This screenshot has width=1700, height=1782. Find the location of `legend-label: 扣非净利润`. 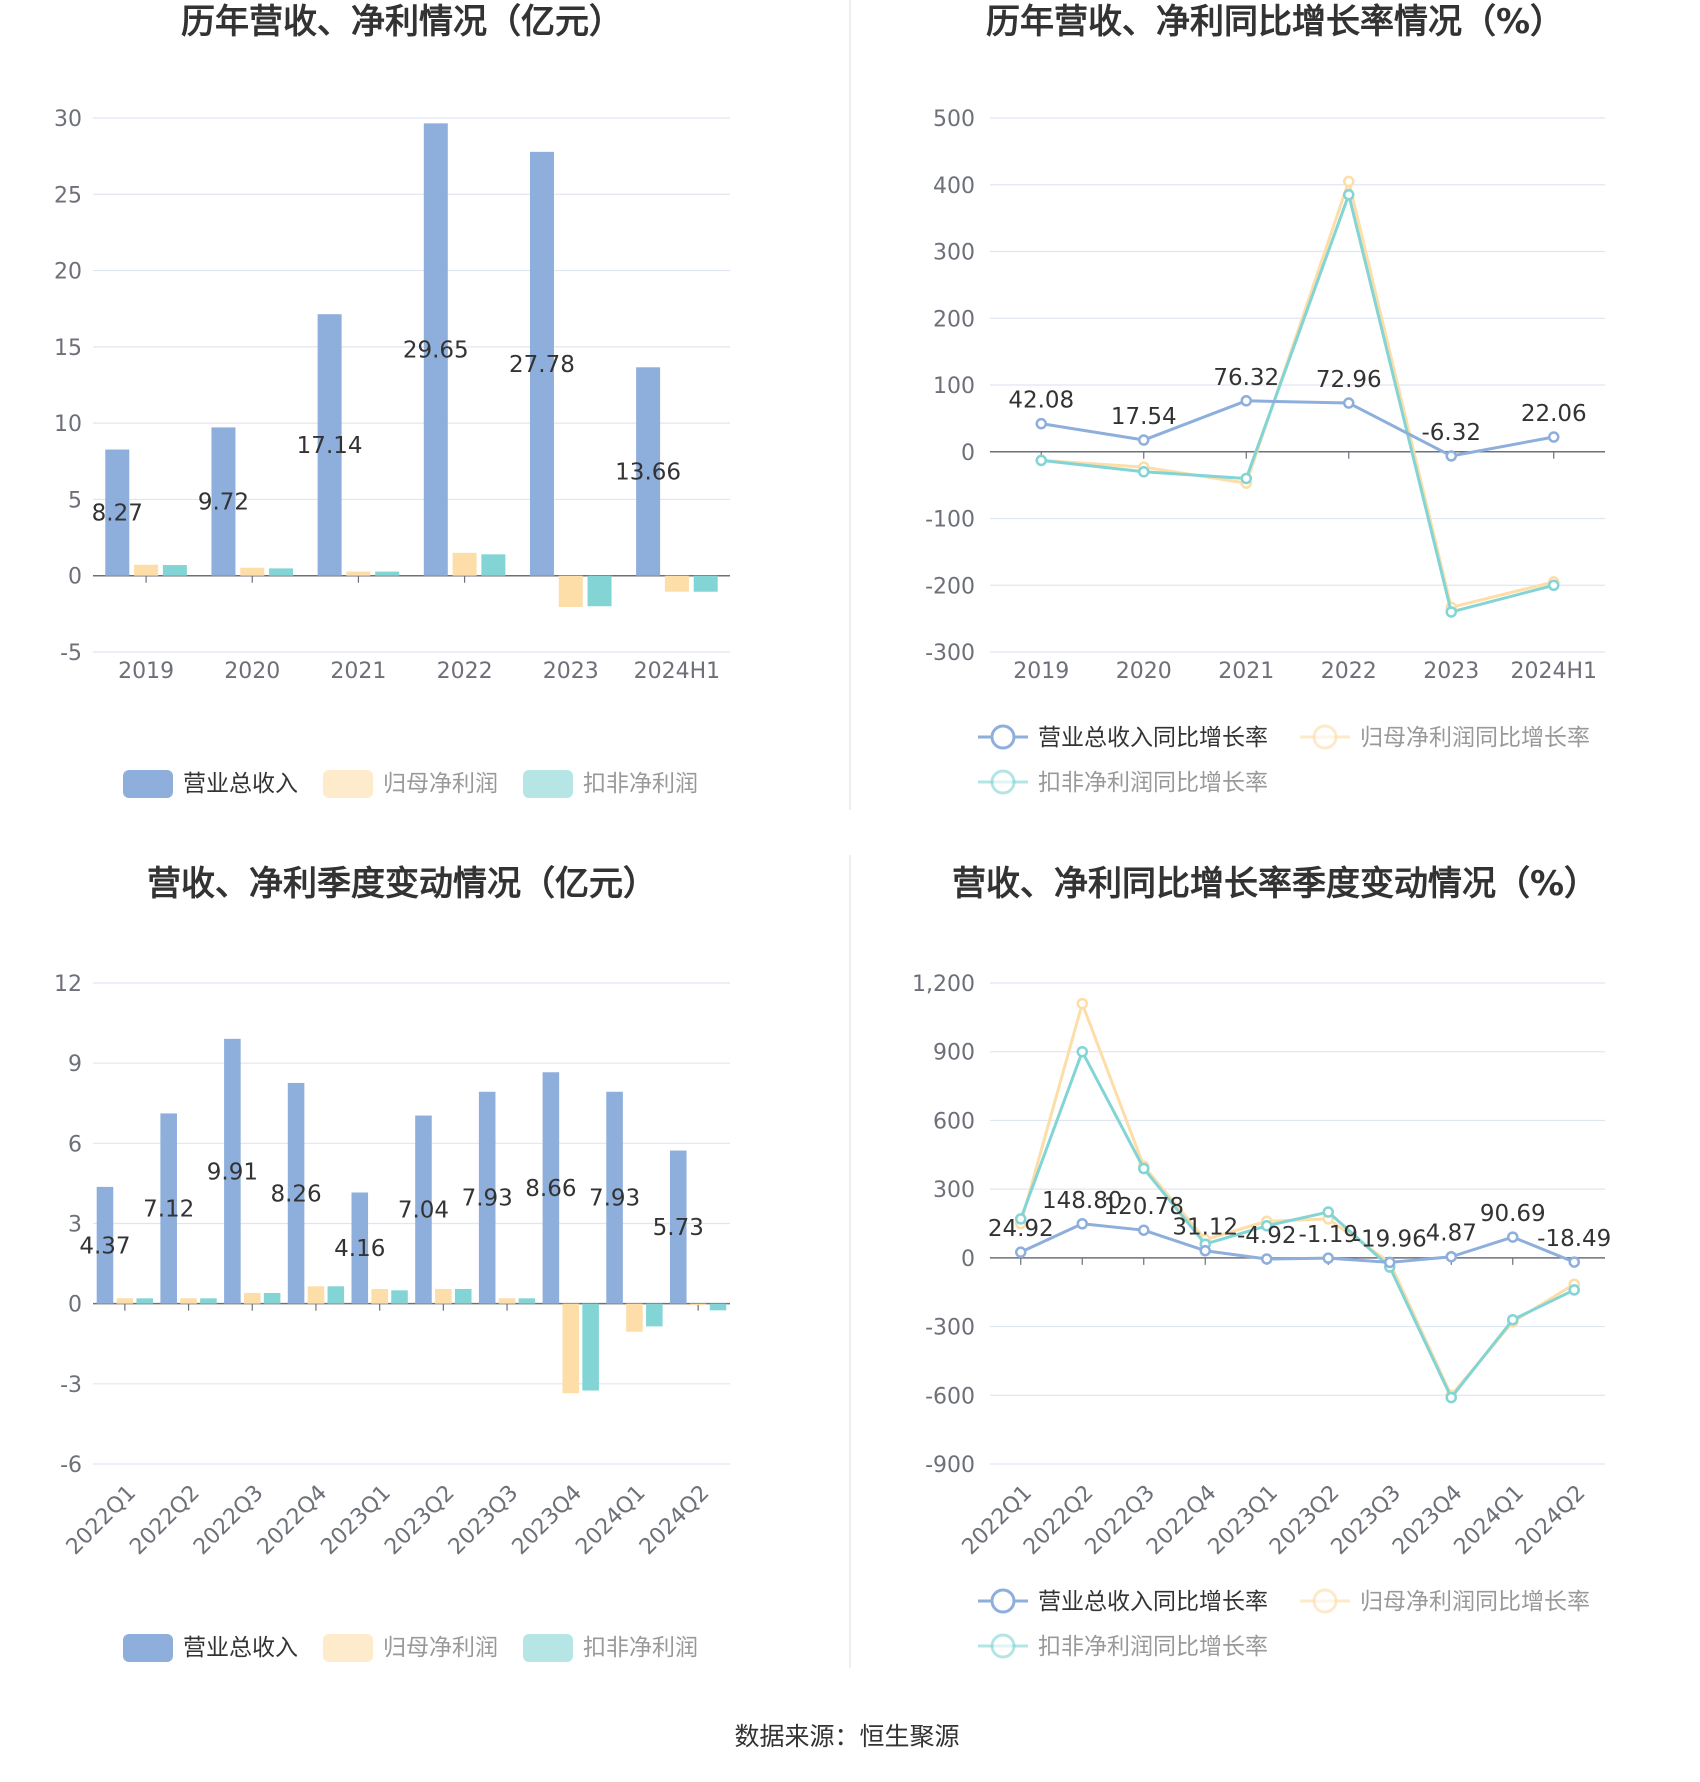

legend-label: 扣非净利润 is located at coordinates (640, 1648).